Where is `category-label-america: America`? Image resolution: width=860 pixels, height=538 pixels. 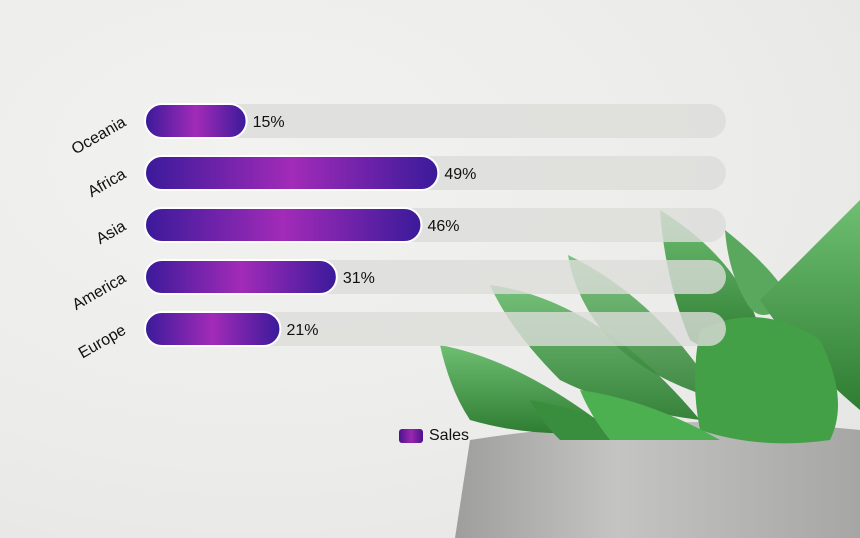 category-label-america: America is located at coordinates (99, 292).